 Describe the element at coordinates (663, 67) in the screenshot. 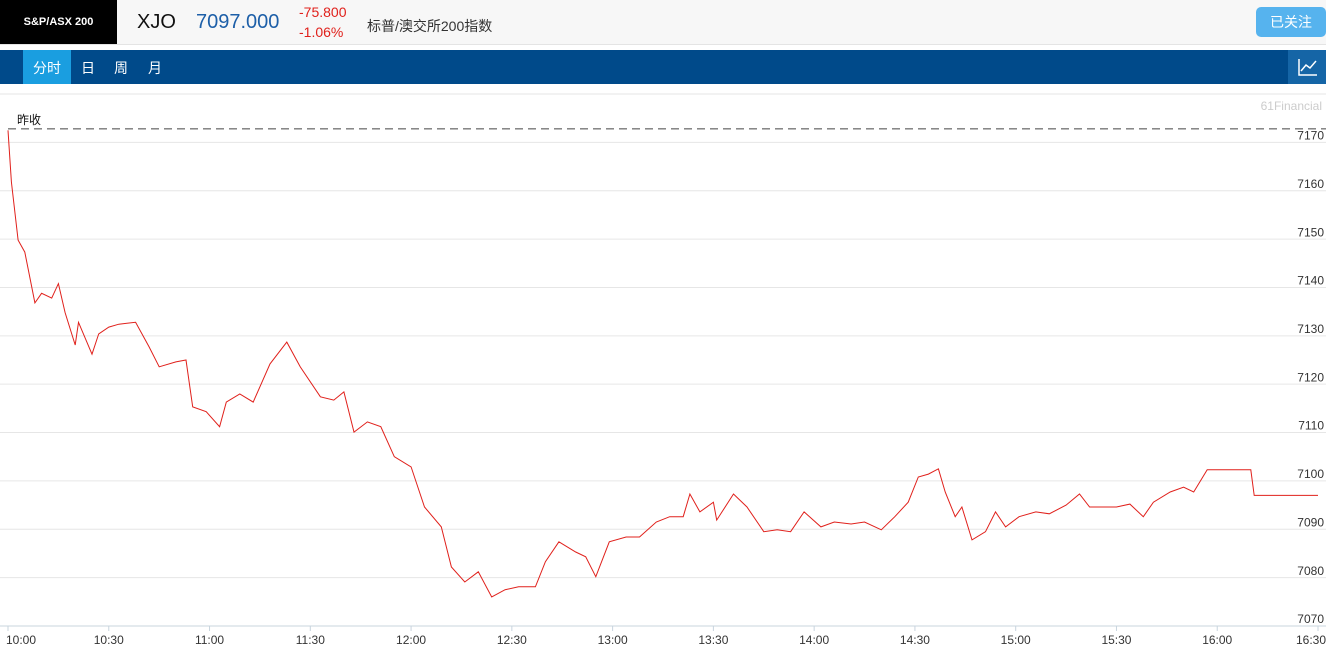

I see `tab-bar: 分时 日 周 月` at that location.